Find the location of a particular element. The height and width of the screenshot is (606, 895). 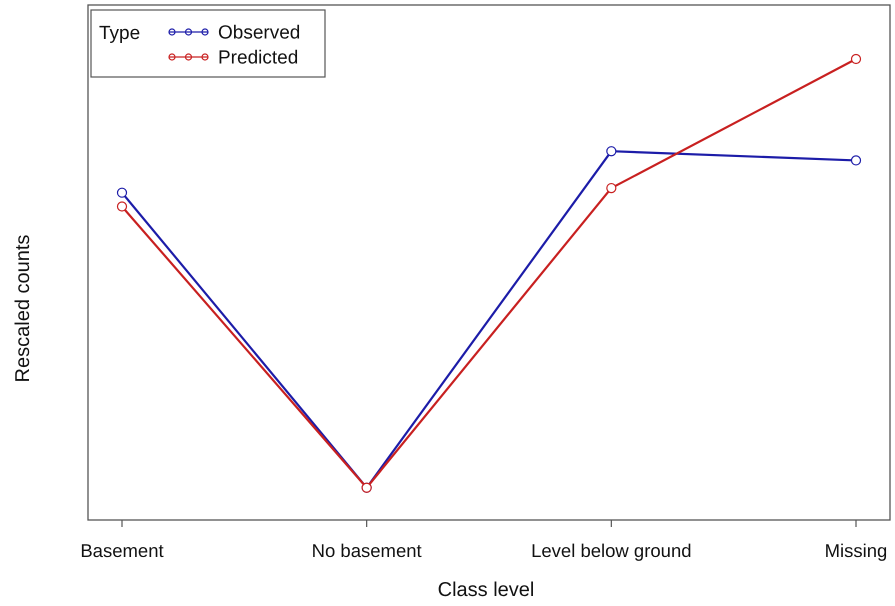

y-axis-title: Rescaled counts is located at coordinates (23, 308).